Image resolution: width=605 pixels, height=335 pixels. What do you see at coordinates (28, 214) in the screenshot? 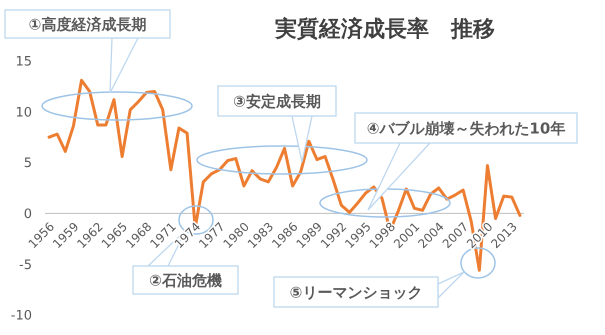
I see `y-tick-label: 0` at bounding box center [28, 214].